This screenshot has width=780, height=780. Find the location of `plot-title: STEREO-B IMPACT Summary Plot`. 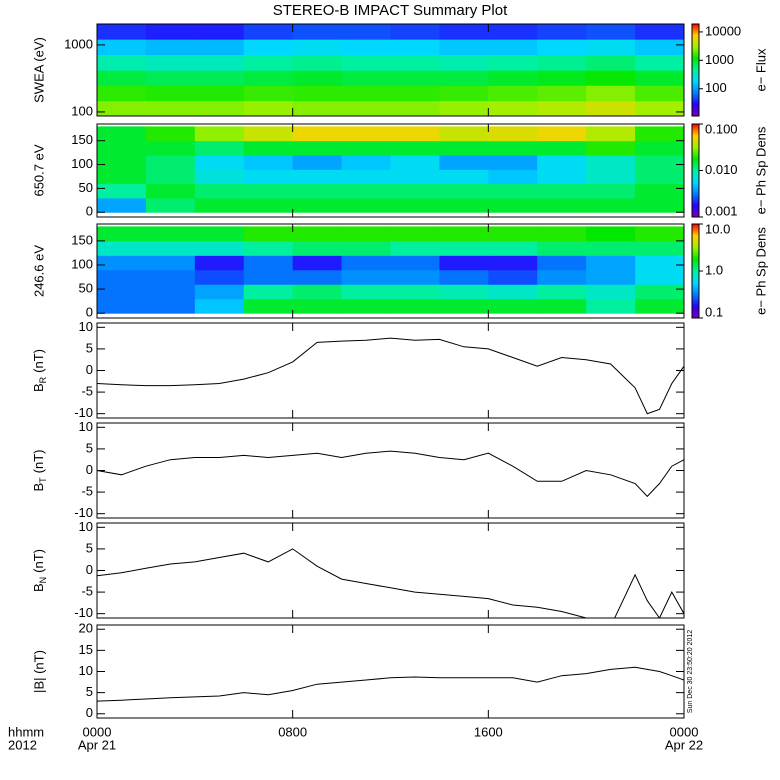

plot-title: STEREO-B IMPACT Summary Plot is located at coordinates (390, 10).